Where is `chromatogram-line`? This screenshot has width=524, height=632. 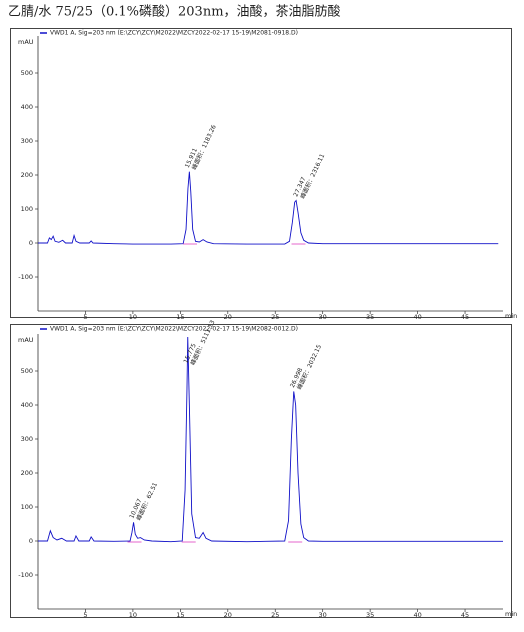 chromatogram-line is located at coordinates (268, 208).